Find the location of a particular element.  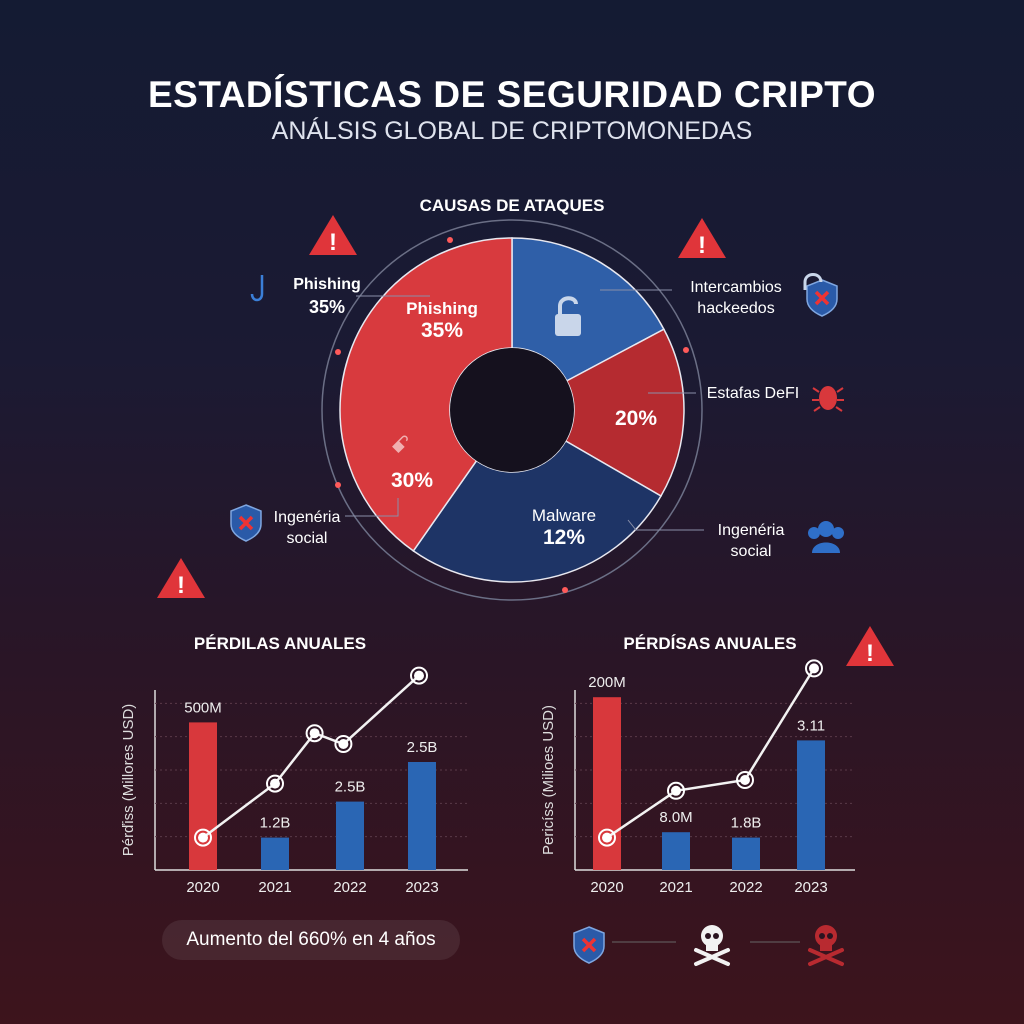

bar-label: 3.11 is located at coordinates (811, 725).